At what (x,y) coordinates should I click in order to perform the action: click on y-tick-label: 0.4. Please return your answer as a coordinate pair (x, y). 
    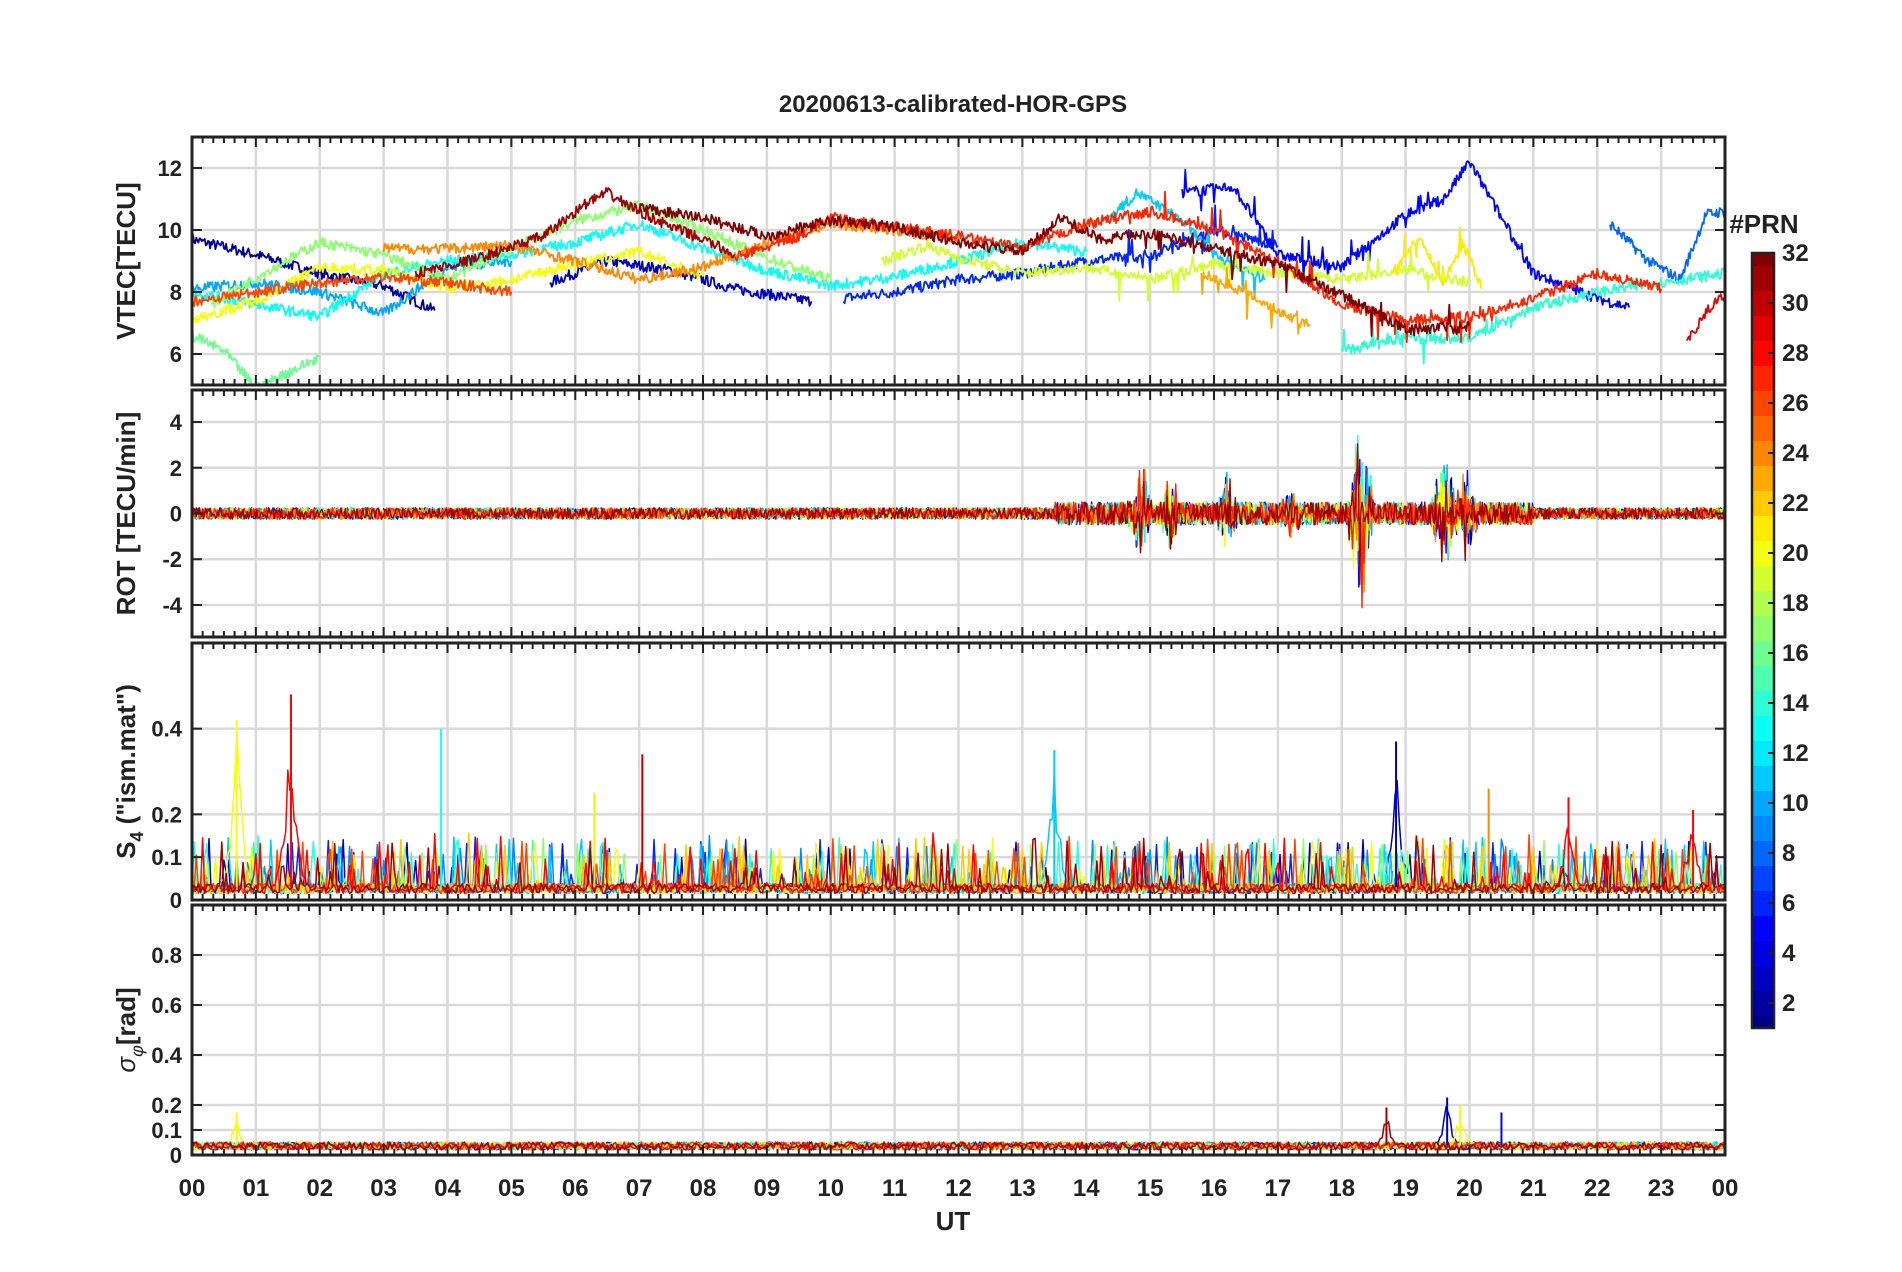
    Looking at the image, I should click on (166, 729).